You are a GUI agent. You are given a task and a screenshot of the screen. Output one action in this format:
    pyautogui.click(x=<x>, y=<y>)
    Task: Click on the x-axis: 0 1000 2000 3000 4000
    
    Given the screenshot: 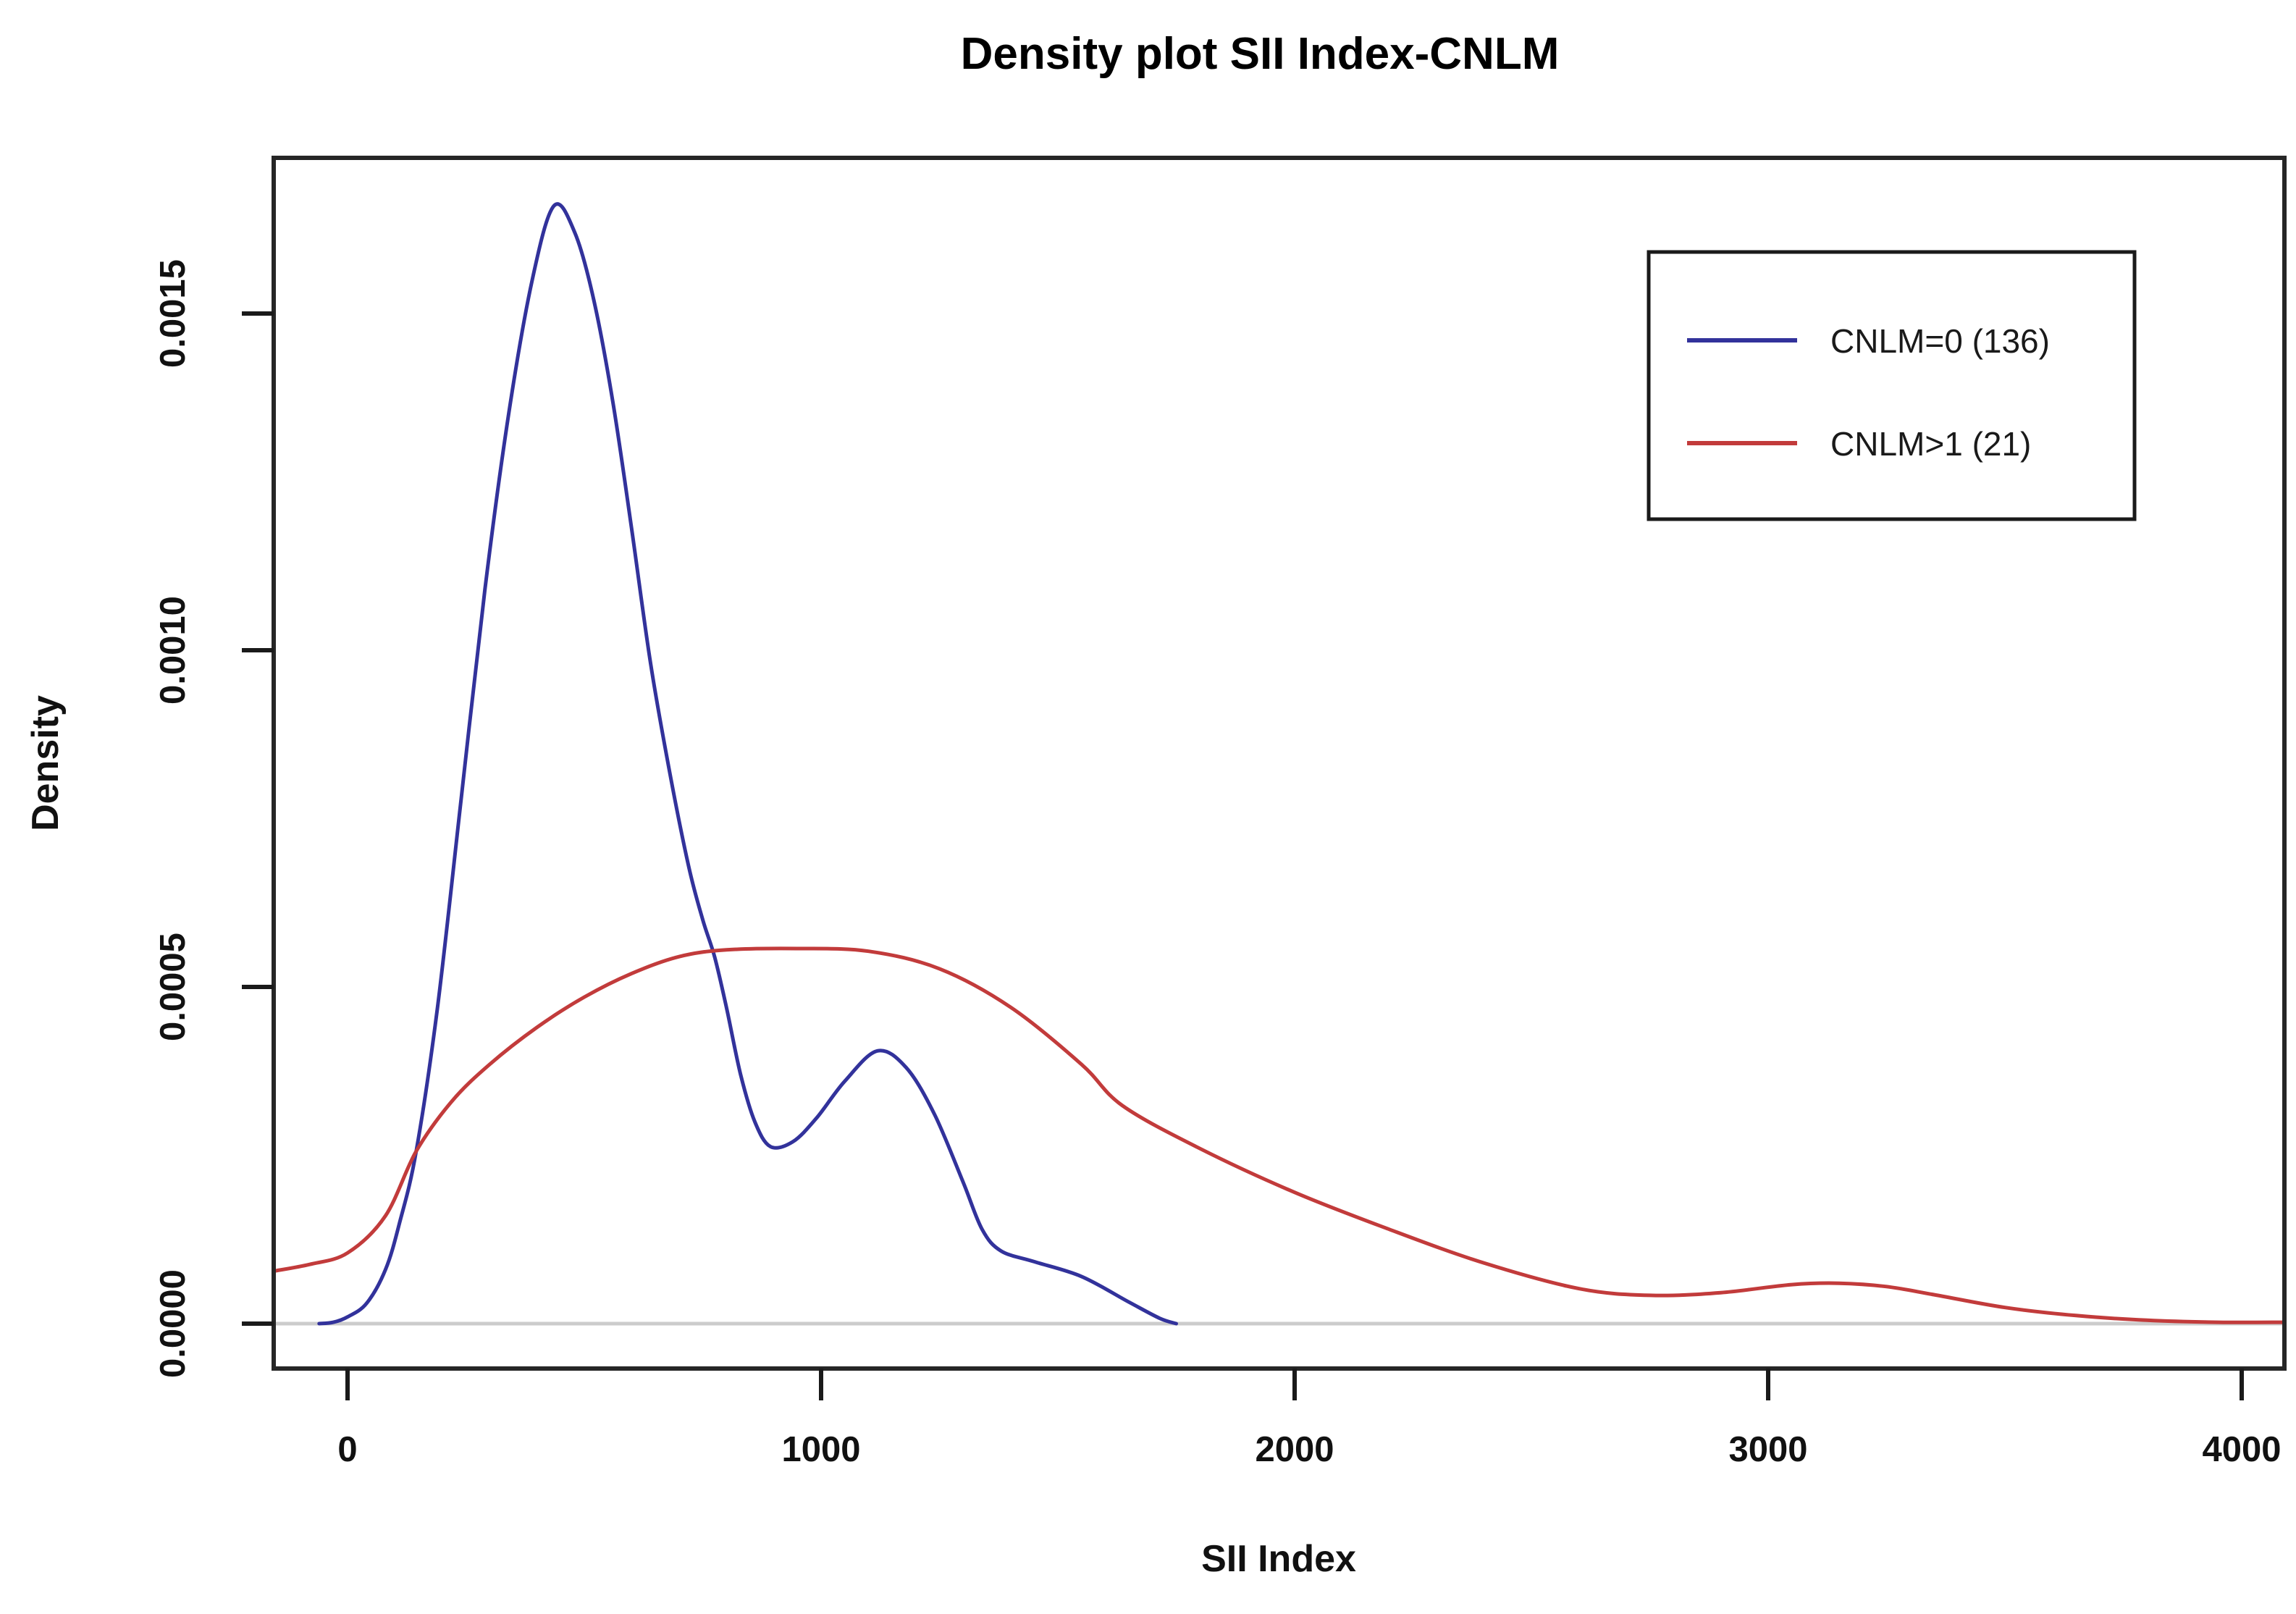 What is the action you would take?
    pyautogui.click(x=1309, y=1419)
    